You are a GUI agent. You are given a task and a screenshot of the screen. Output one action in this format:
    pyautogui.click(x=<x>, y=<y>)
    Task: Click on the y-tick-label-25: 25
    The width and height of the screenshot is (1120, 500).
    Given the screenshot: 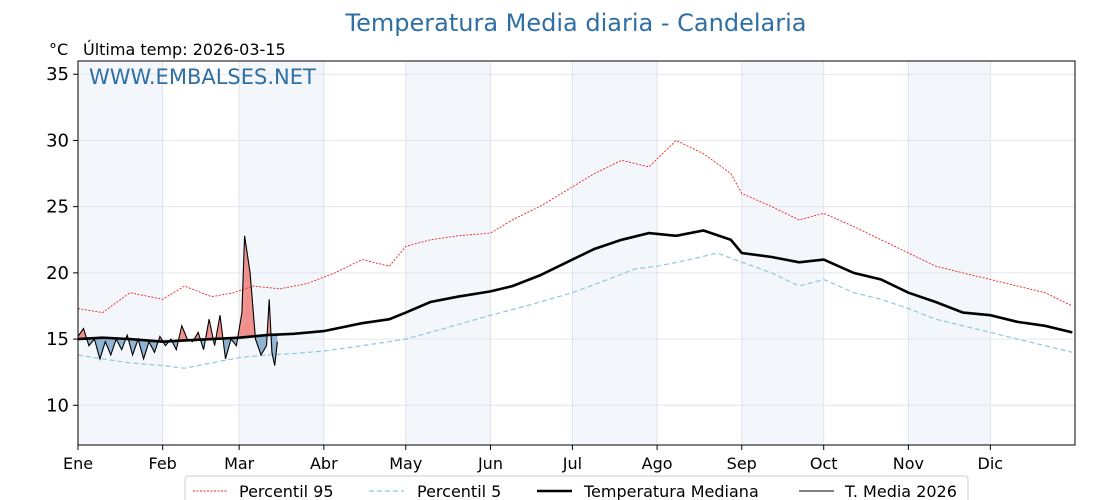 What is the action you would take?
    pyautogui.click(x=57, y=207)
    